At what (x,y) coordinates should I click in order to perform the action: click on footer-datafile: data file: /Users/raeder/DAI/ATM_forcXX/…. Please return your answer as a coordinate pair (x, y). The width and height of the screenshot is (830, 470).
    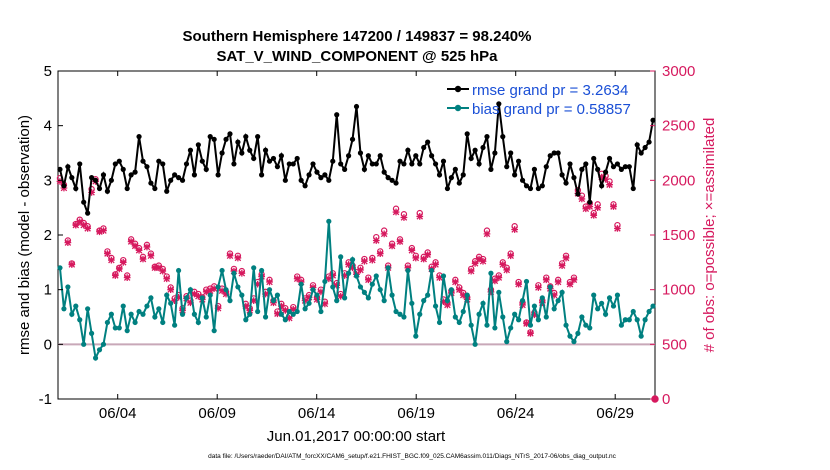
    Looking at the image, I should click on (412, 456).